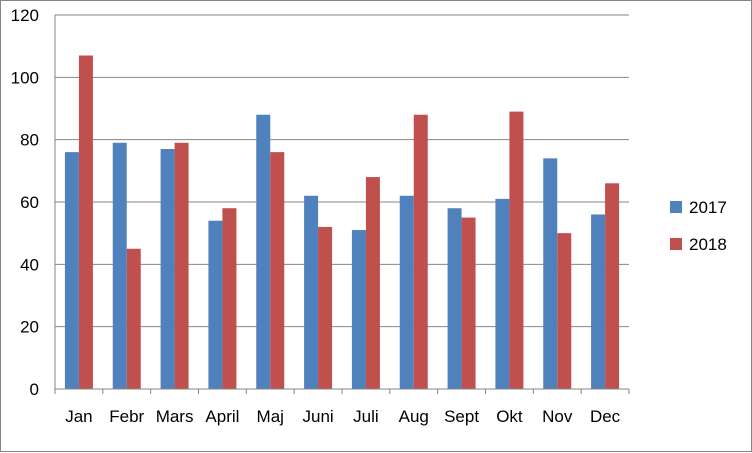  I want to click on bar-2017-Juni, so click(311, 292).